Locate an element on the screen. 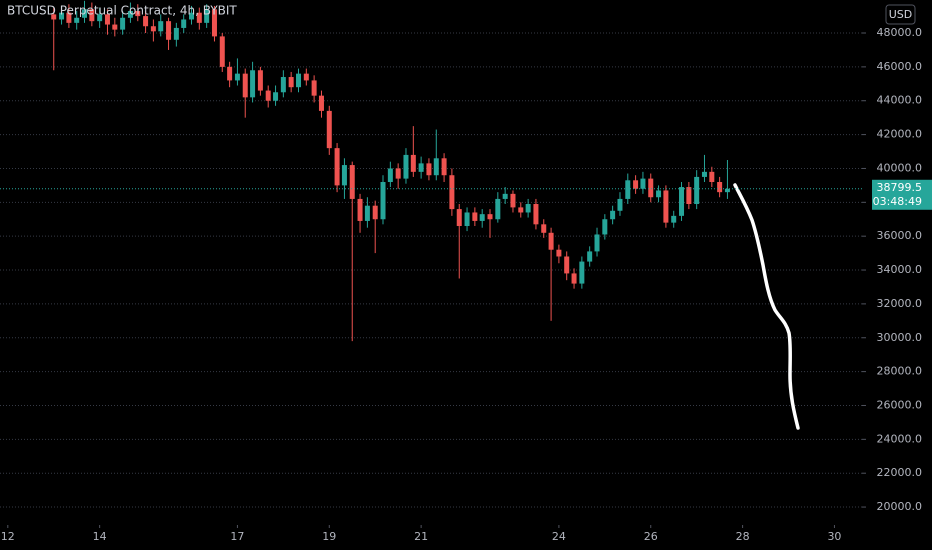  y-tick-label: 44000.0 is located at coordinates (900, 100).